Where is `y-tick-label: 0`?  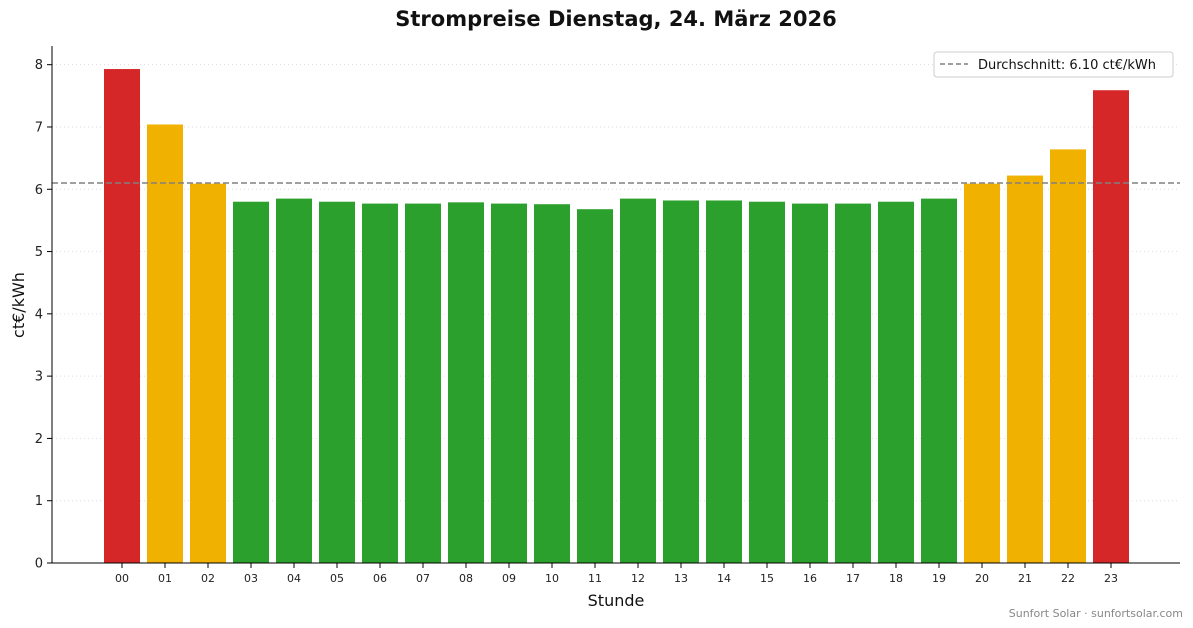 y-tick-label: 0 is located at coordinates (39, 564).